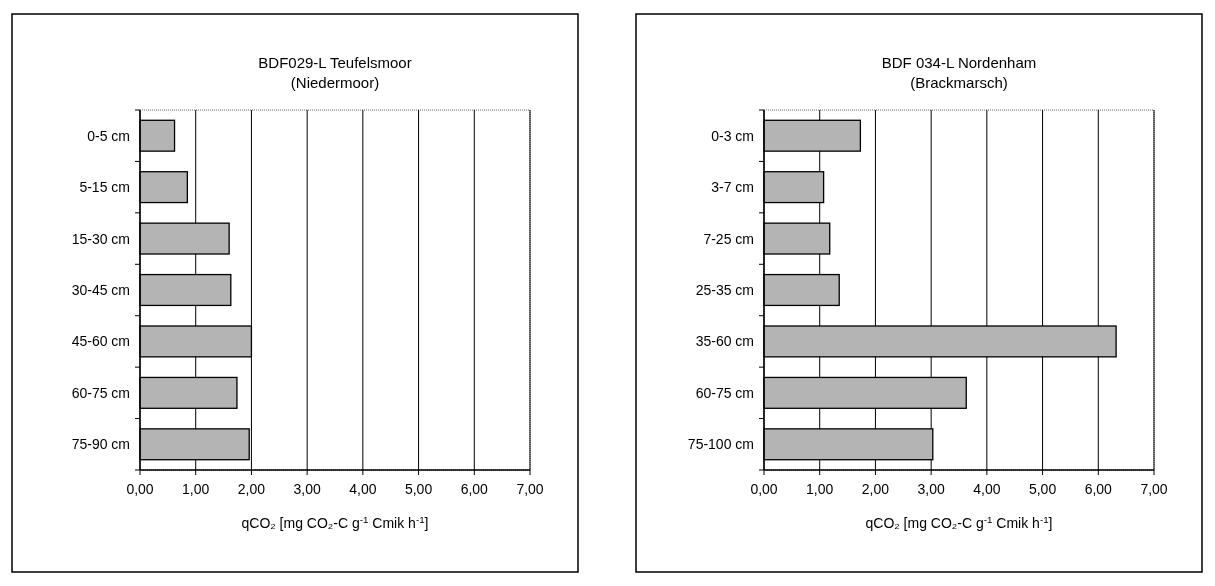 This screenshot has height=586, width=1215. Describe the element at coordinates (720, 444) in the screenshot. I see `y-tick-label: 75-100 cm` at that location.